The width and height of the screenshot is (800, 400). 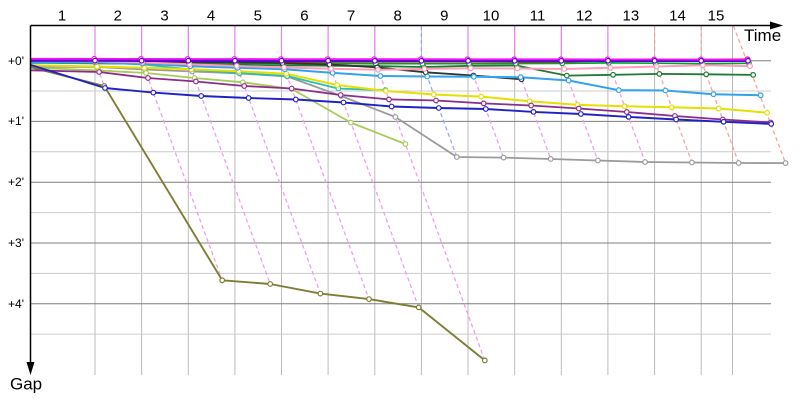 What do you see at coordinates (716, 16) in the screenshot?
I see `svg-text: 15` at bounding box center [716, 16].